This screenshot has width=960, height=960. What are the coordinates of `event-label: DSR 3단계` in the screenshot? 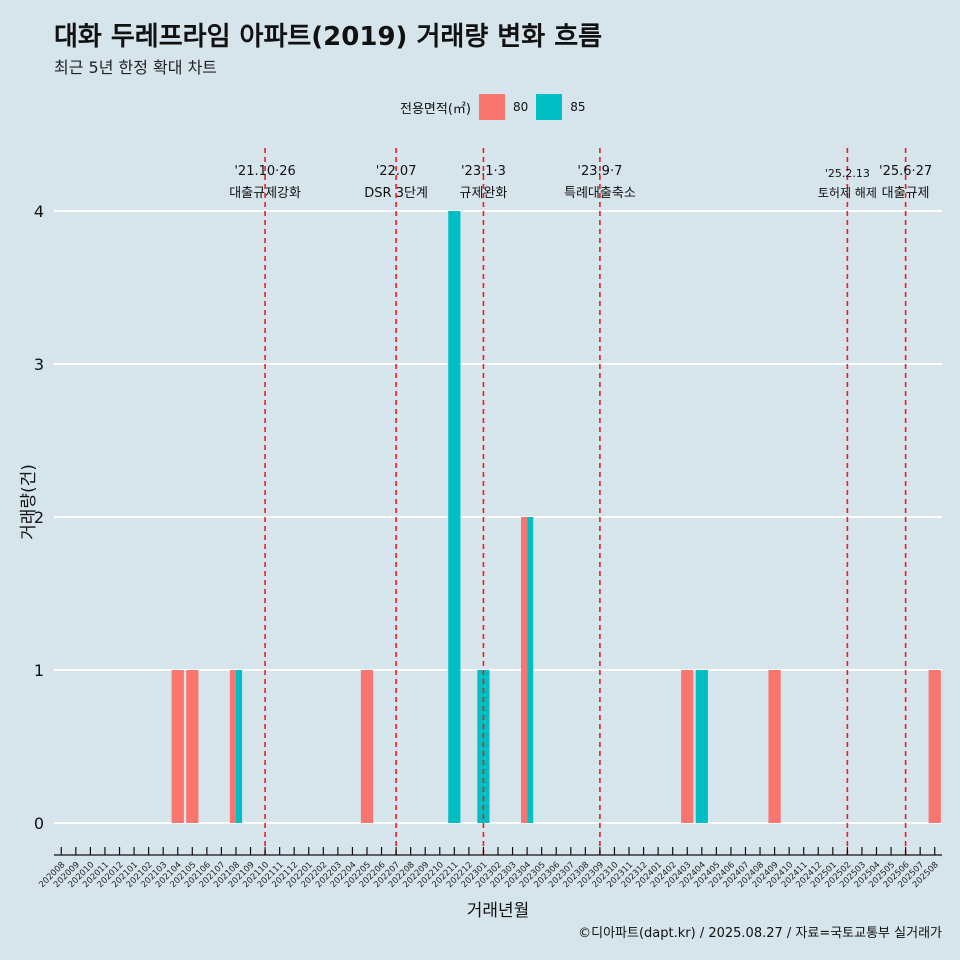 It's located at (396, 193).